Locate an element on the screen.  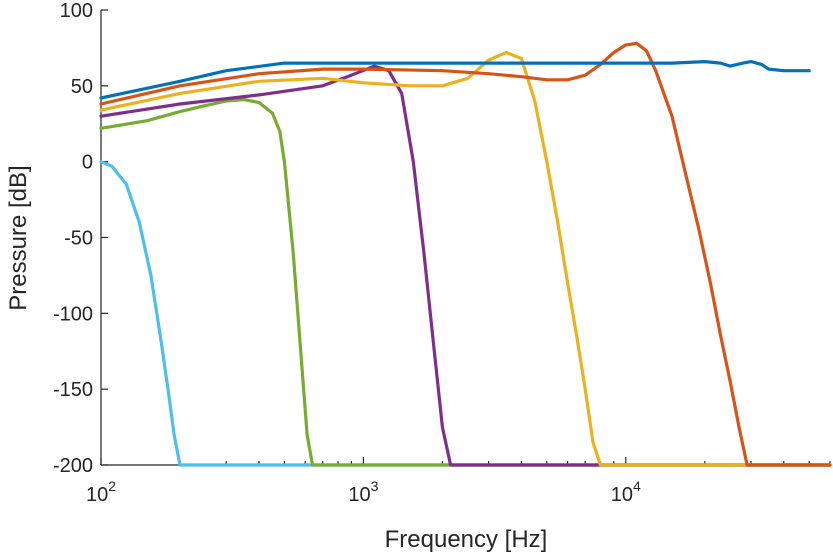
y-tick-label: 50 is located at coordinates (82, 87).